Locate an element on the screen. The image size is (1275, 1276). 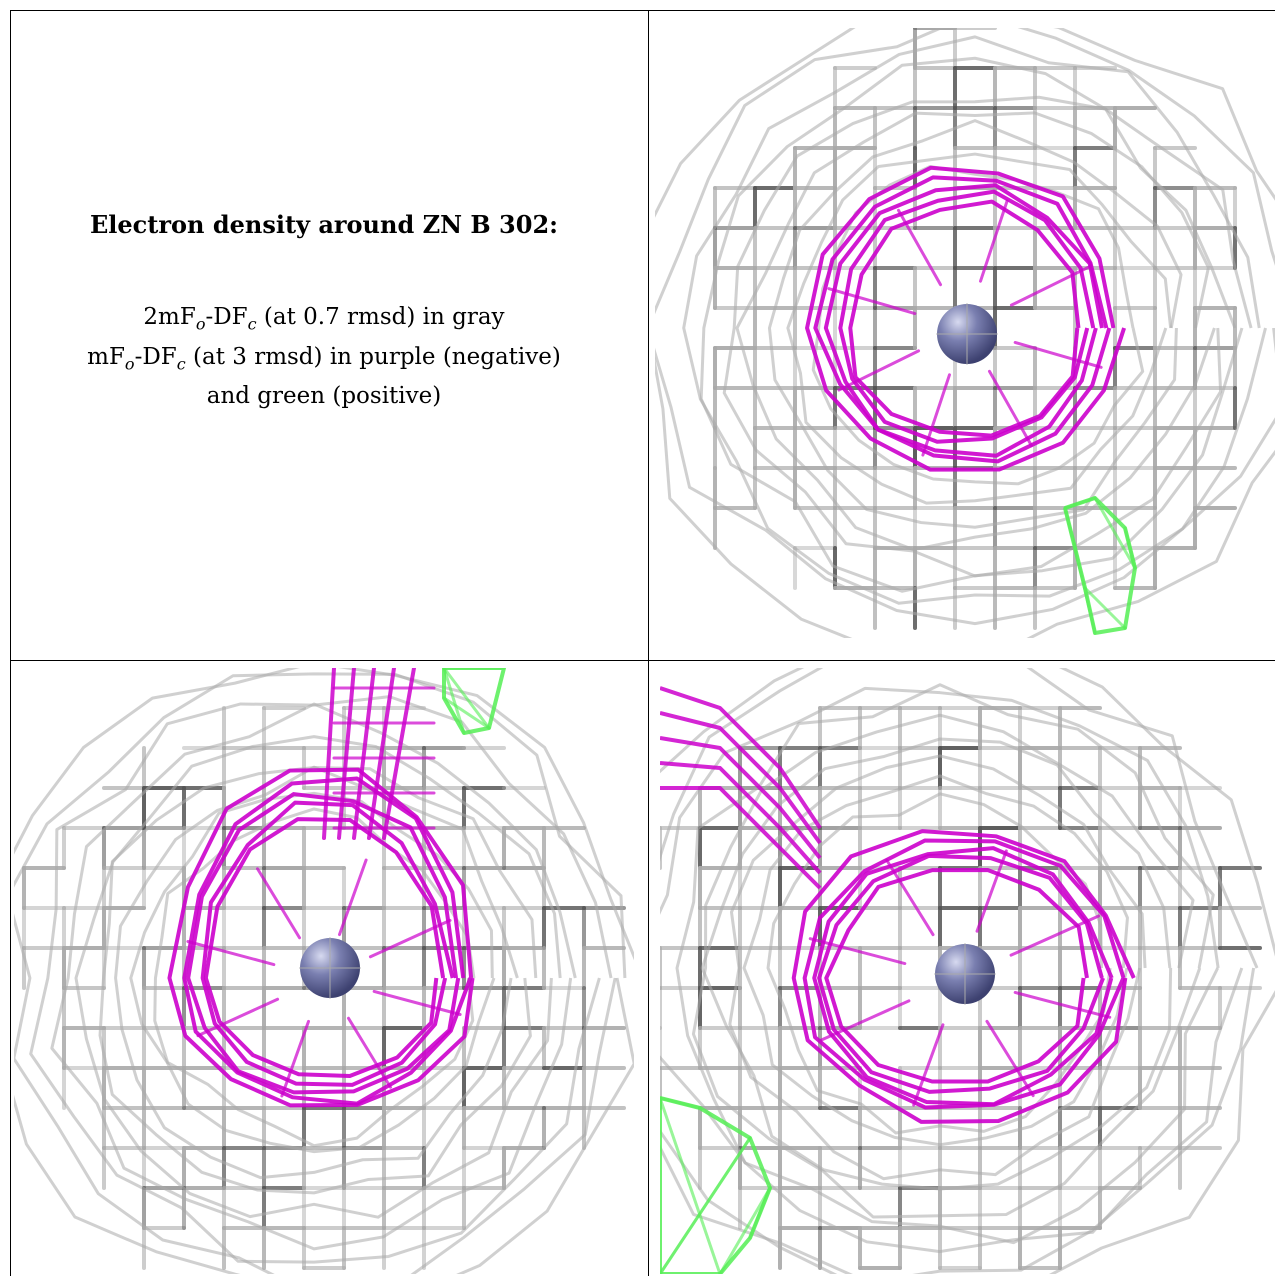
caption-line-gray: 2mFo-DFc (at 0.7 rmsd) in gray is located at coordinates (324, 319).